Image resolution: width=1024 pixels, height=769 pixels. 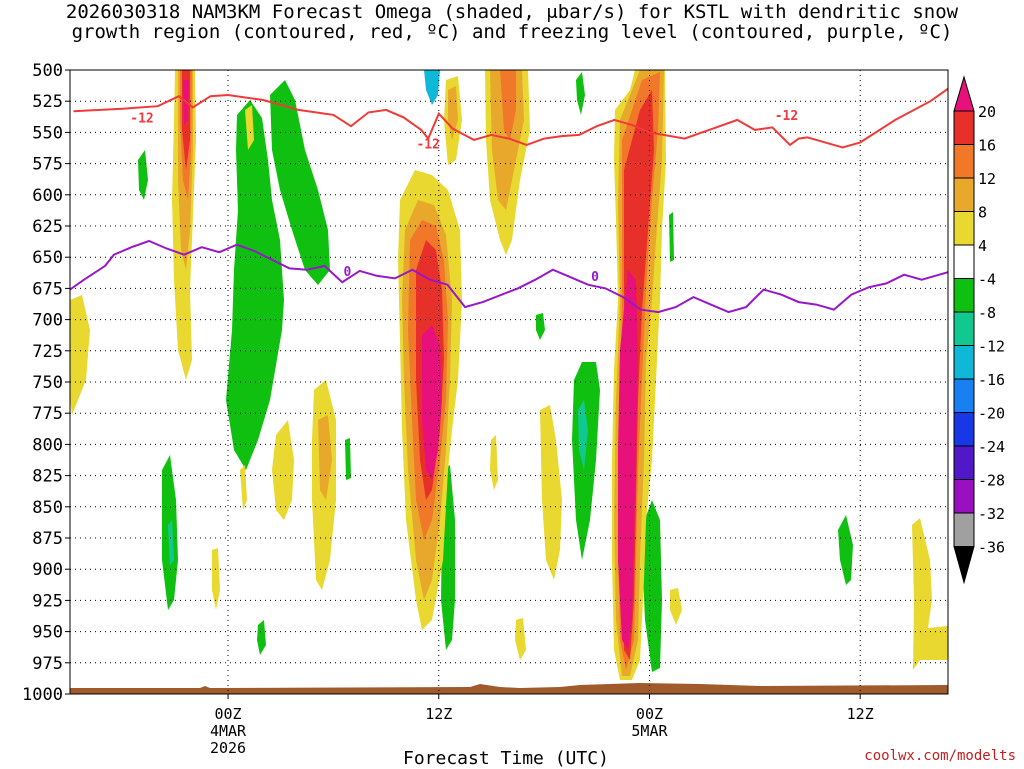 What do you see at coordinates (47, 414) in the screenshot?
I see `y-tick-label: 775` at bounding box center [47, 414].